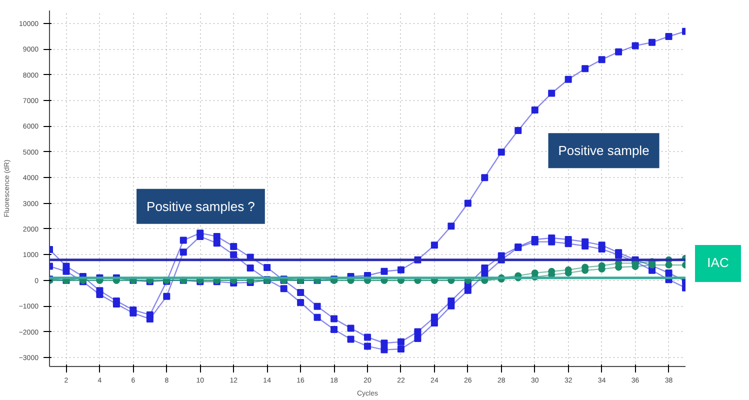  Describe the element at coordinates (200, 206) in the screenshot. I see `annotation: Positive samples ?` at that location.